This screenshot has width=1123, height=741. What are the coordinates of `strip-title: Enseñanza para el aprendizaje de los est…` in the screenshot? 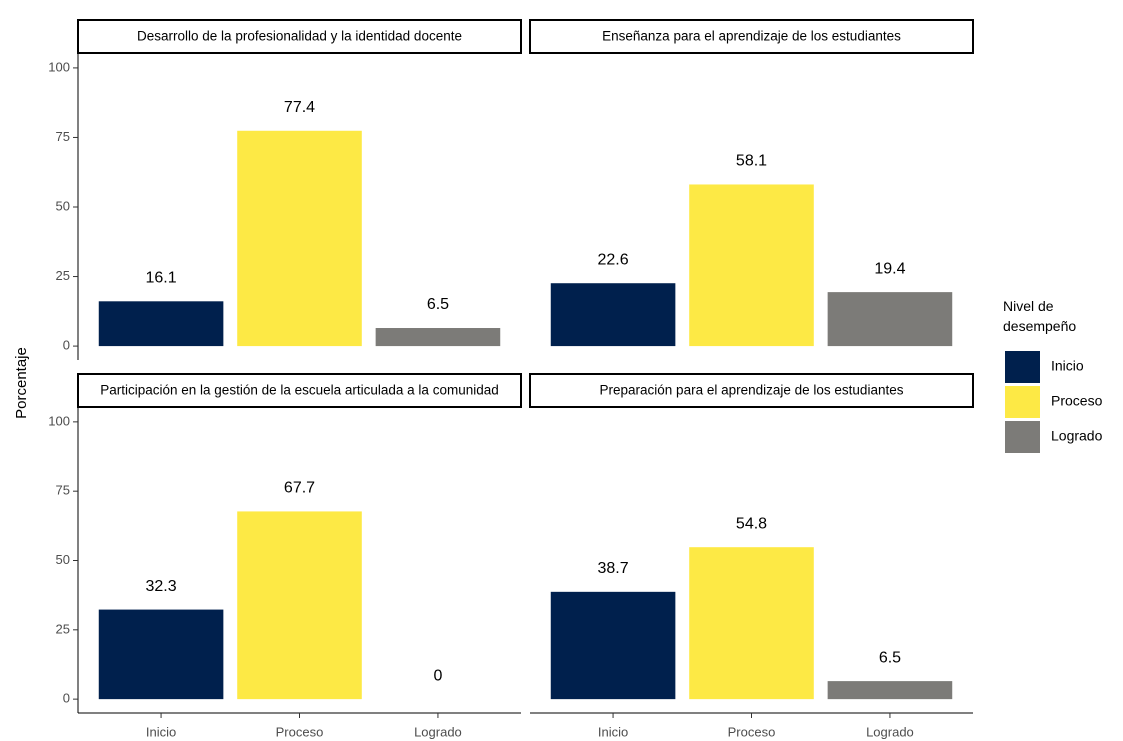 It's located at (751, 36).